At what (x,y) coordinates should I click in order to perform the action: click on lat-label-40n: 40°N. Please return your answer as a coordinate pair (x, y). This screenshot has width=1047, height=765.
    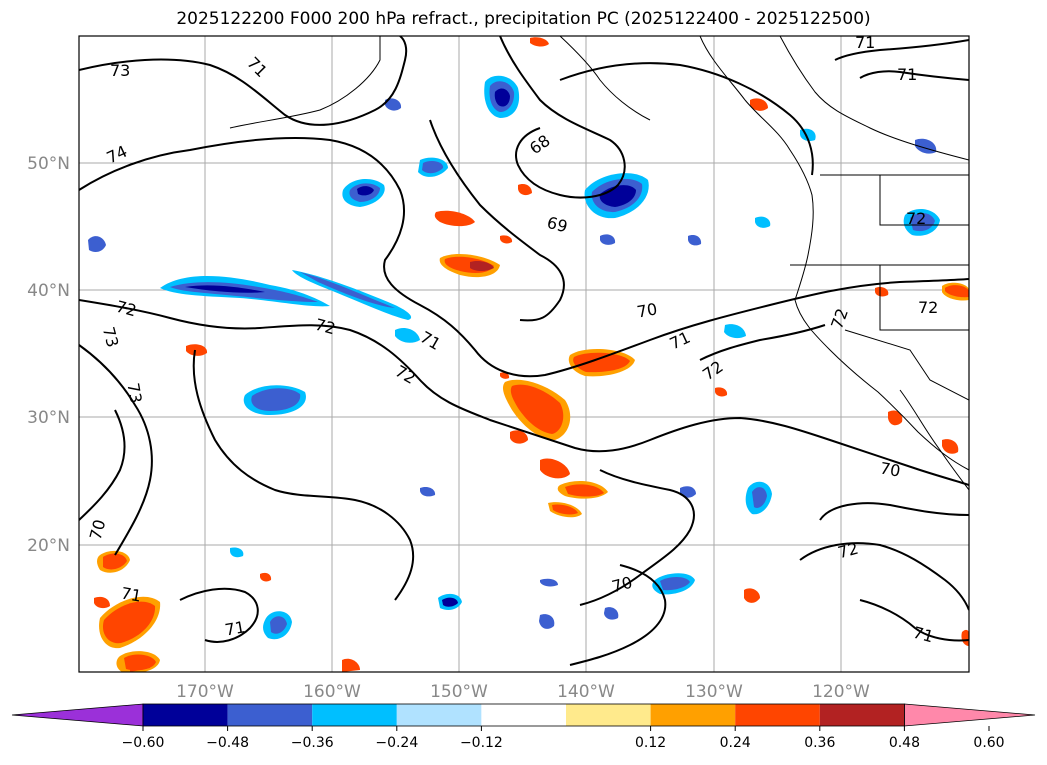
    Looking at the image, I should click on (48, 291).